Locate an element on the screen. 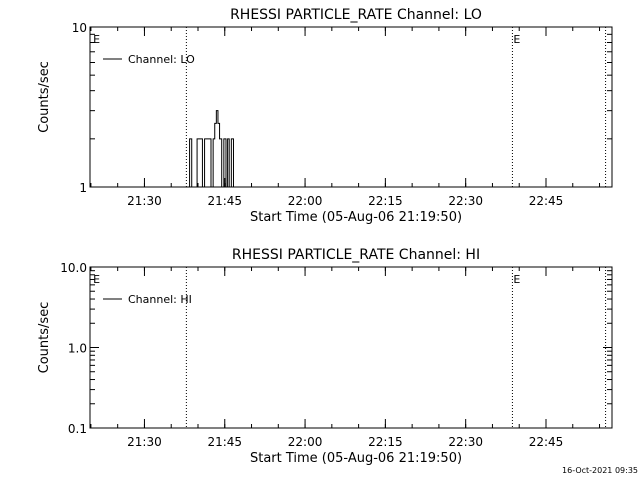 This screenshot has width=640, height=480. y-tick-label: 10.0 is located at coordinates (73, 268).